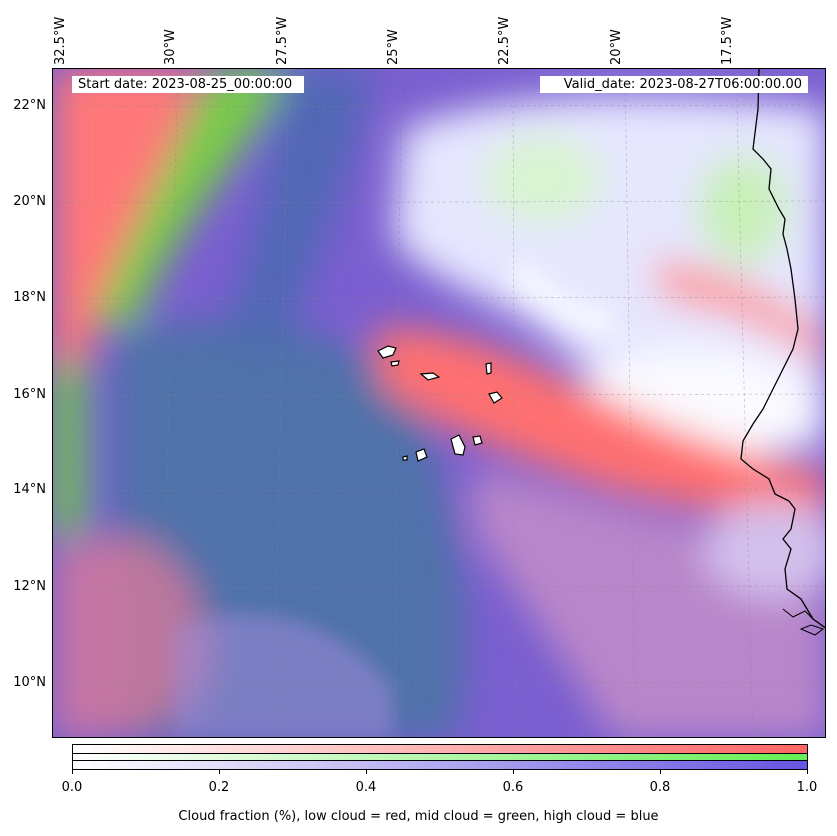  Describe the element at coordinates (727, 40) in the screenshot. I see `lon-label-17-5w: 17.5°W` at that location.